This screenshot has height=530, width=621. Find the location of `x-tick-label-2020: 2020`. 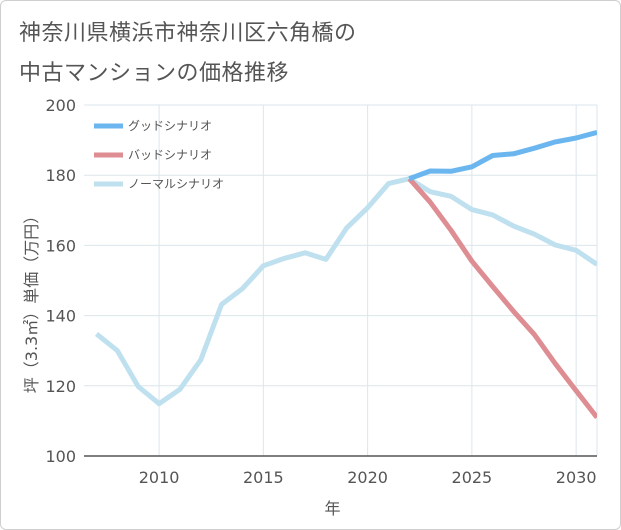

x-tick-label-2020: 2020 is located at coordinates (367, 477).